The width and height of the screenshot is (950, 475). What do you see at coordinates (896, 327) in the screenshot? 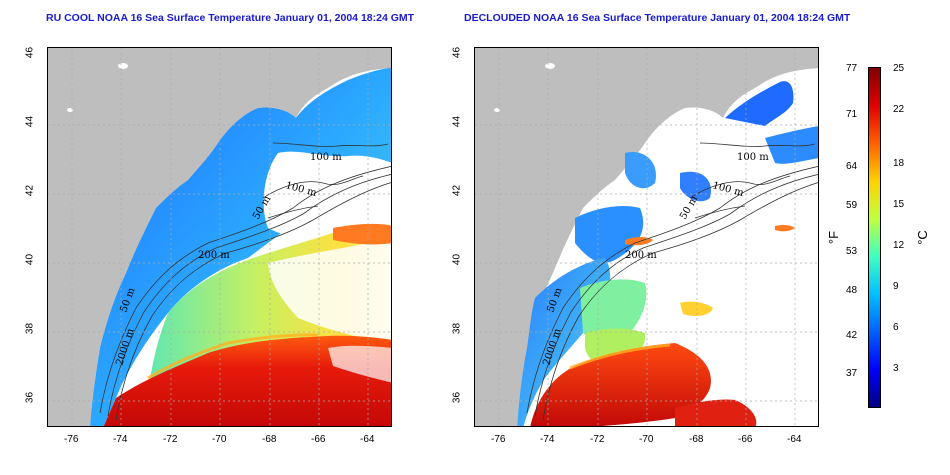
I see `celsius-tick: 6` at bounding box center [896, 327].